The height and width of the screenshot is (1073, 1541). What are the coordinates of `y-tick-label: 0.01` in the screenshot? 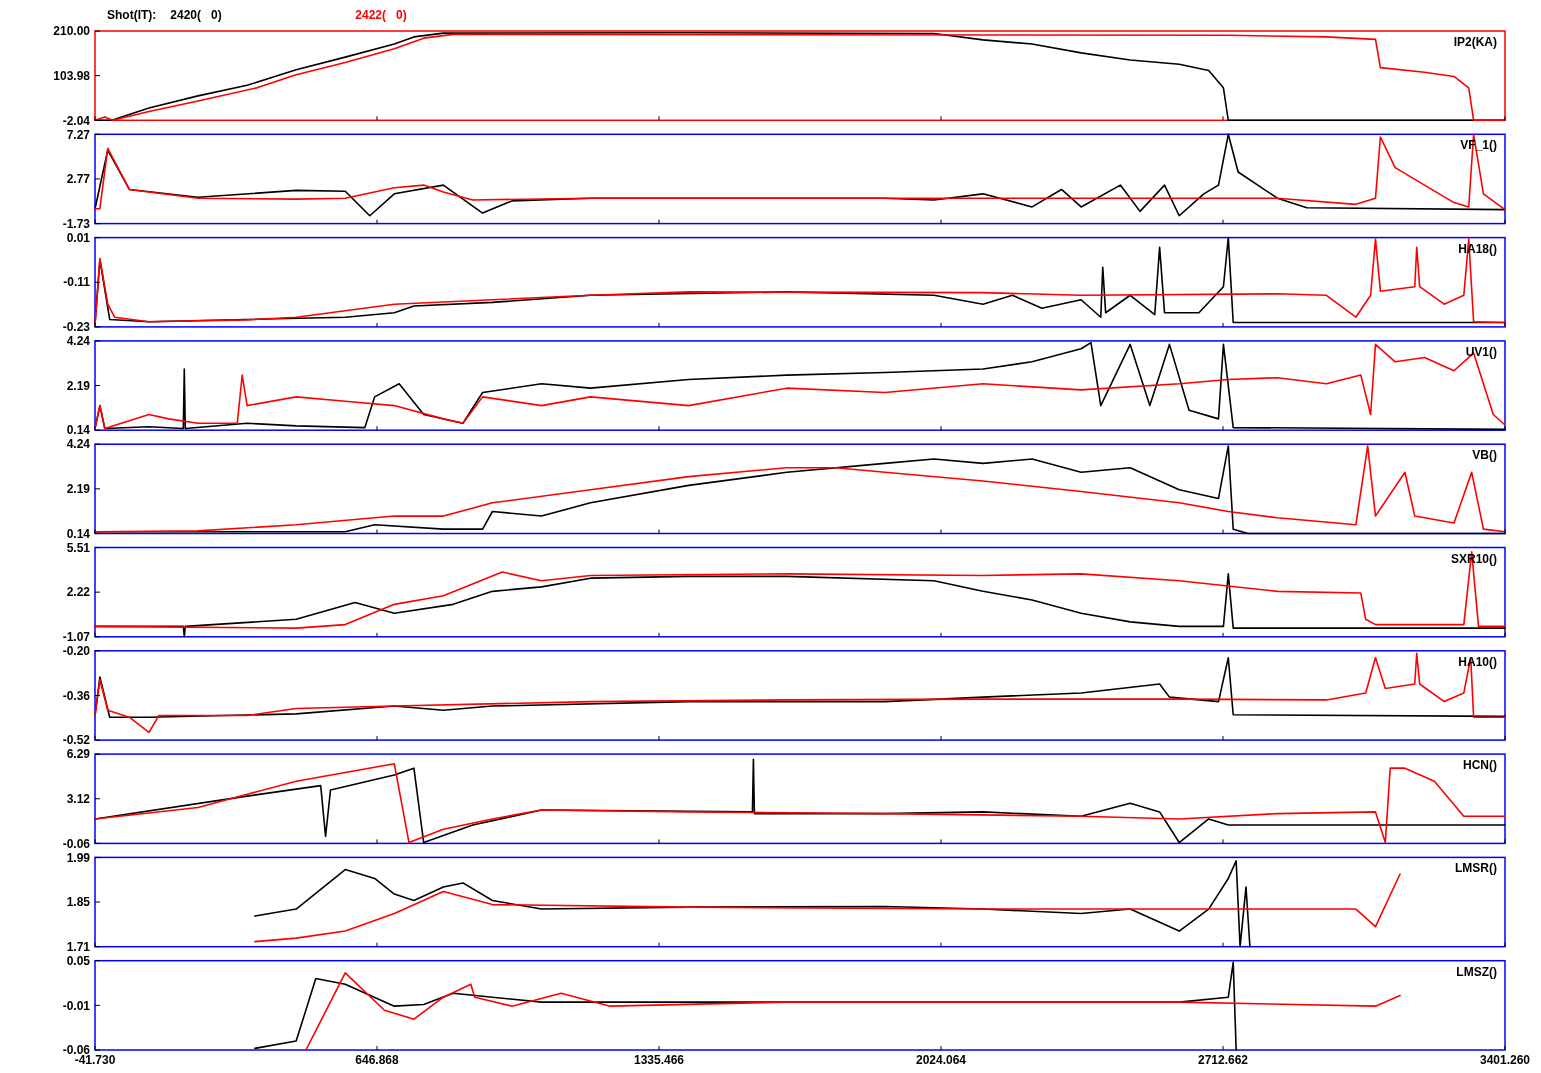 It's located at (78, 237).